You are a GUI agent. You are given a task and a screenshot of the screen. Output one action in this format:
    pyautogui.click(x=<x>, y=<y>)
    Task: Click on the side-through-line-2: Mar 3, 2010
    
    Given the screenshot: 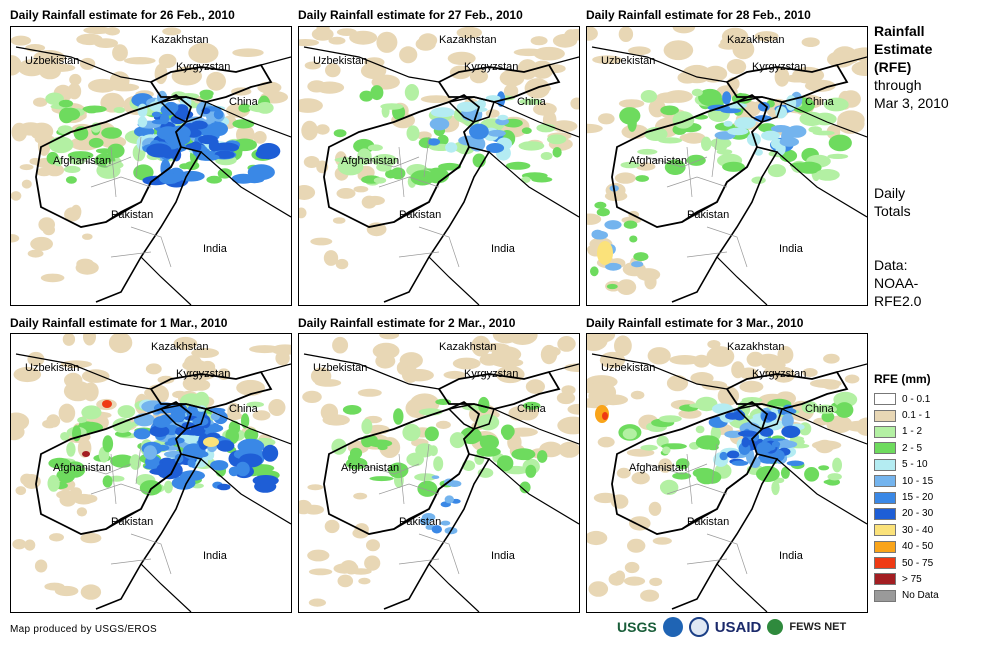 What is the action you would take?
    pyautogui.click(x=911, y=103)
    